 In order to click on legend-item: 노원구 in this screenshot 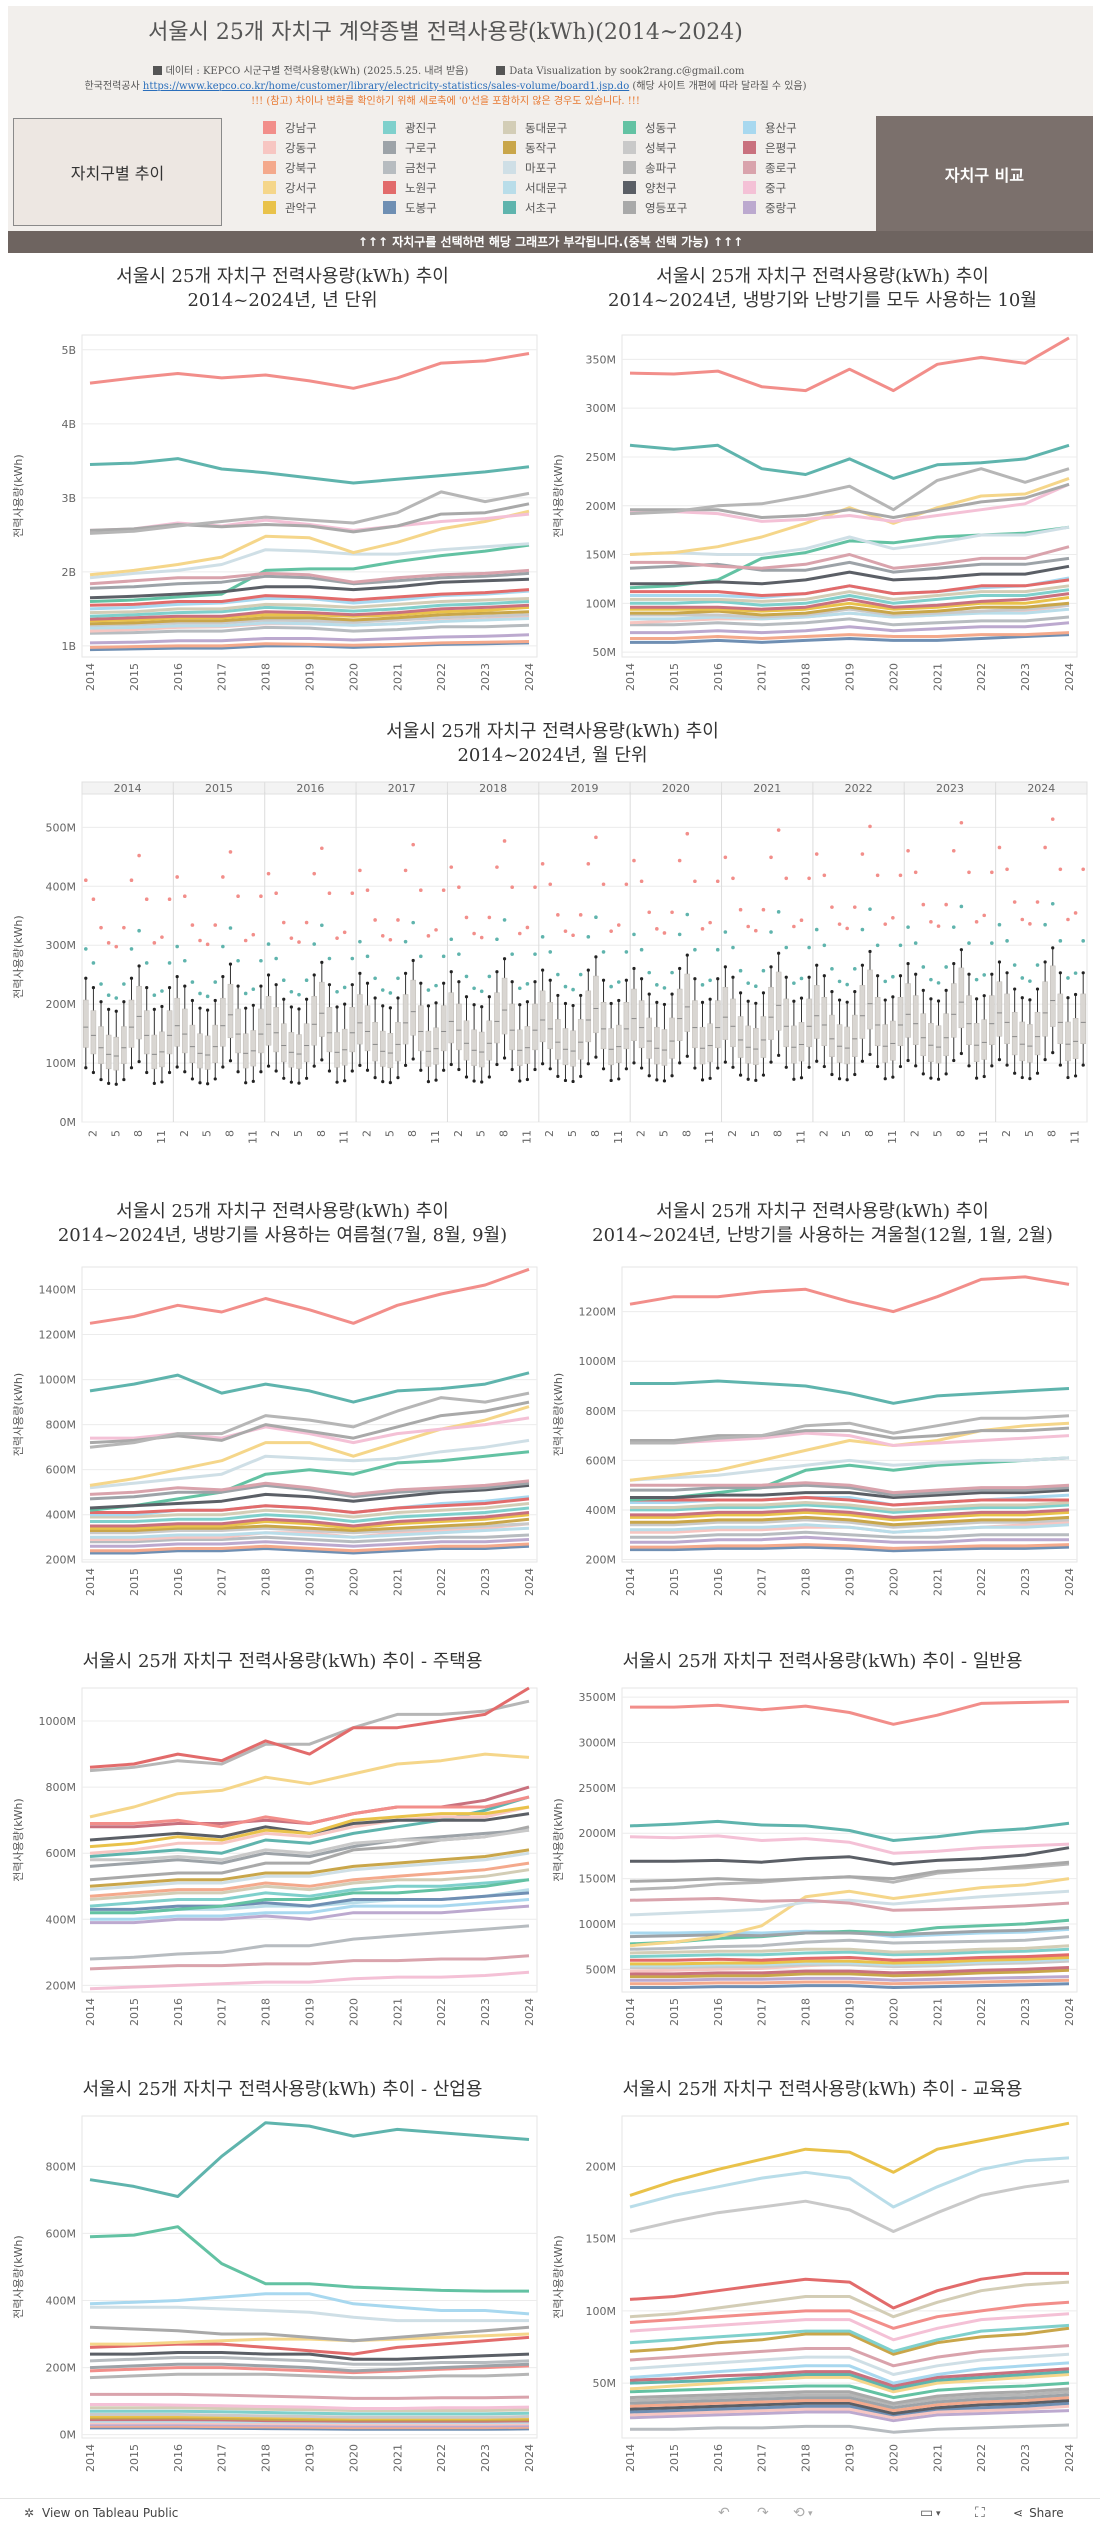, I will do `click(410, 188)`.